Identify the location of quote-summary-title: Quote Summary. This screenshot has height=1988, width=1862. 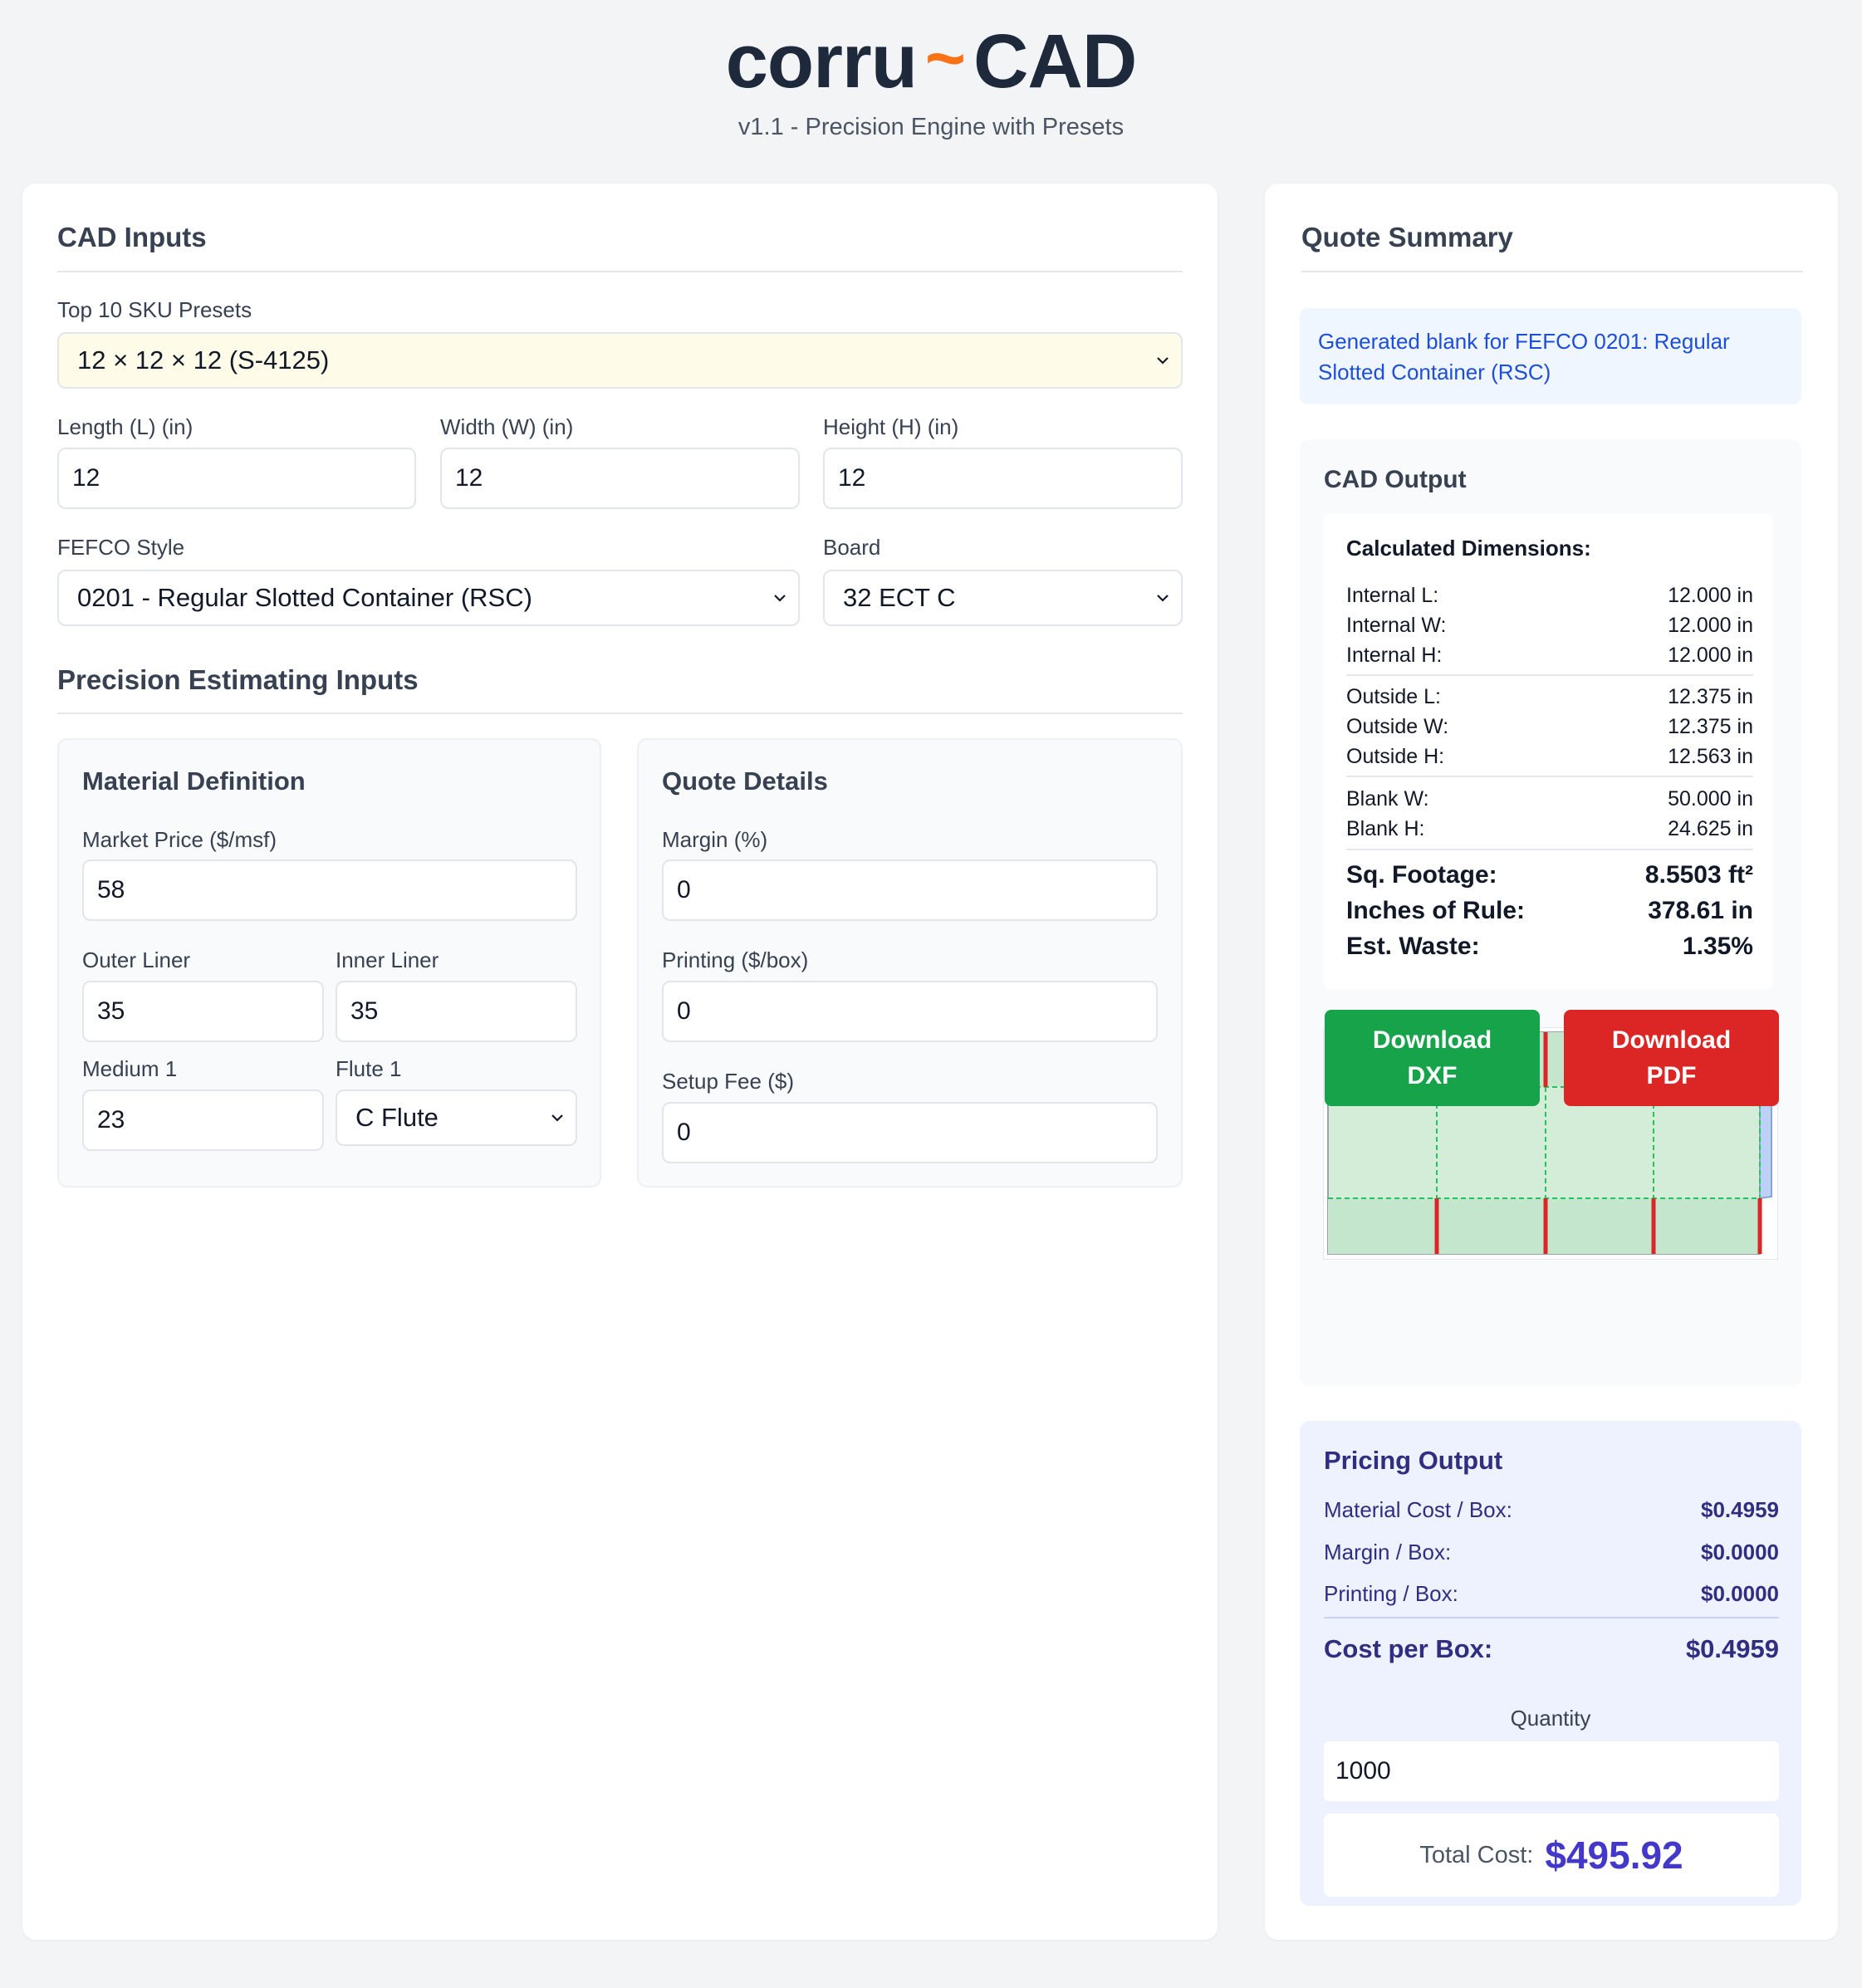
(1407, 237).